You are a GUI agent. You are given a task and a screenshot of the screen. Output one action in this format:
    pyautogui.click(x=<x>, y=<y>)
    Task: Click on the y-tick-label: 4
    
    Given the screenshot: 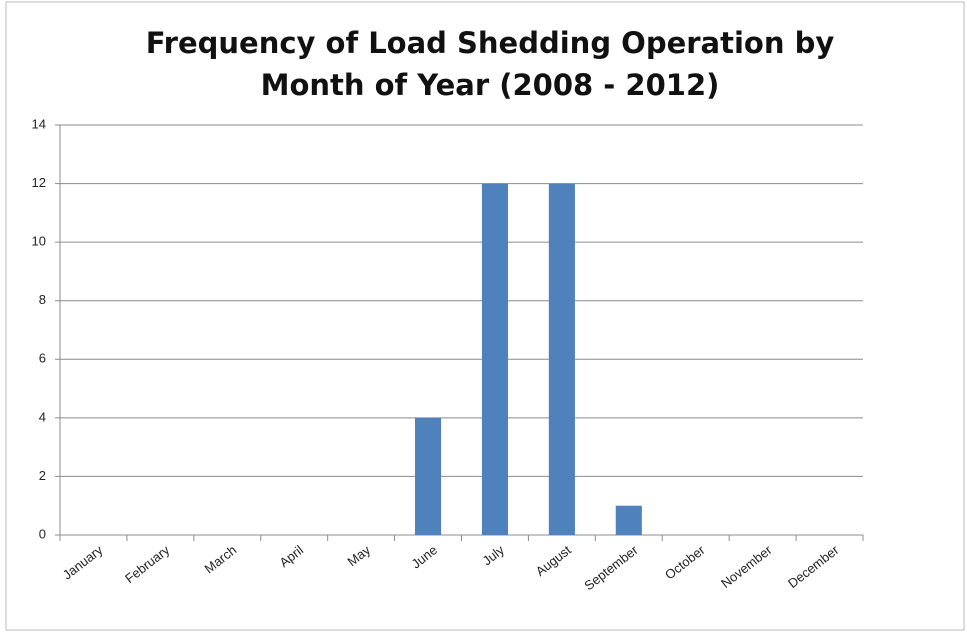 What is the action you would take?
    pyautogui.click(x=42, y=416)
    